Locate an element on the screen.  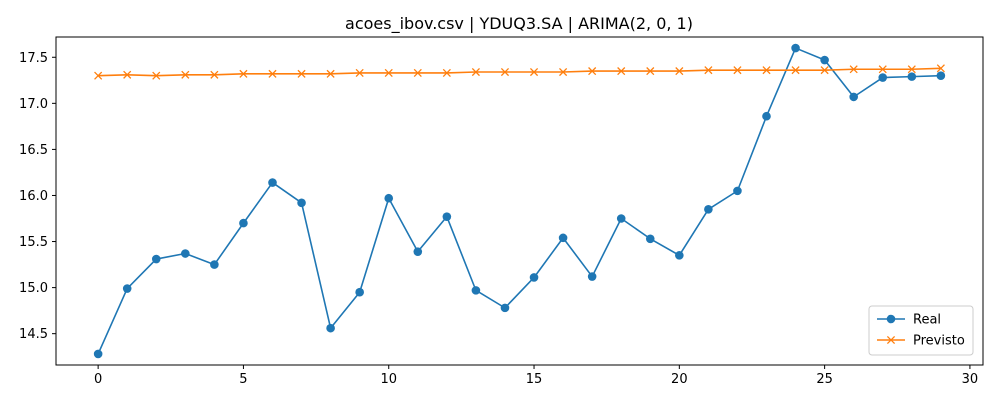
x-tick-label: 20 is located at coordinates (679, 379).